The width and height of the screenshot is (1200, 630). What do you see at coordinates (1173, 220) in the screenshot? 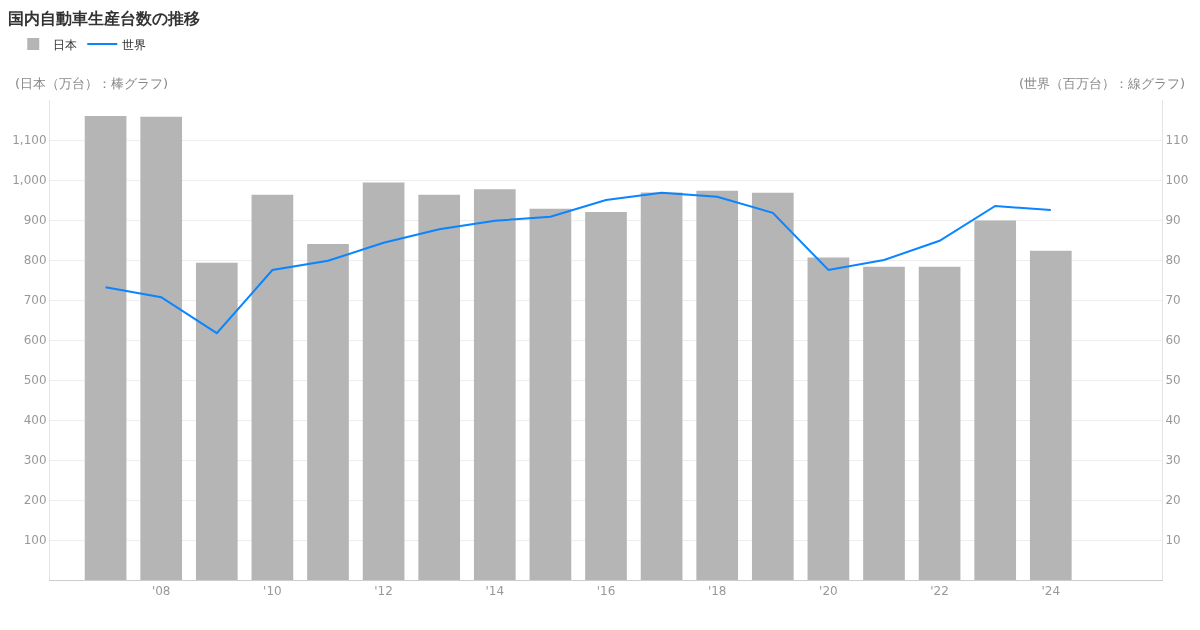
I see `y2-tick-label: 90` at bounding box center [1173, 220].